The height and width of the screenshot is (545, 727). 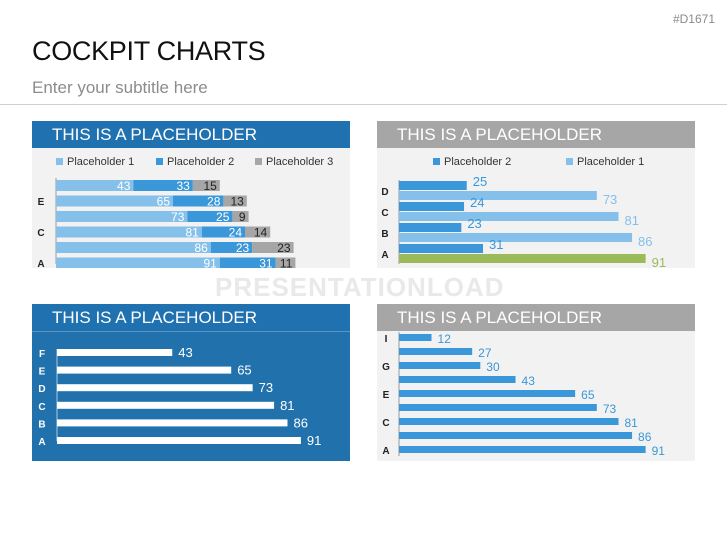 What do you see at coordinates (360, 287) in the screenshot?
I see `watermark-logo: PRESENTATIONLOAD` at bounding box center [360, 287].